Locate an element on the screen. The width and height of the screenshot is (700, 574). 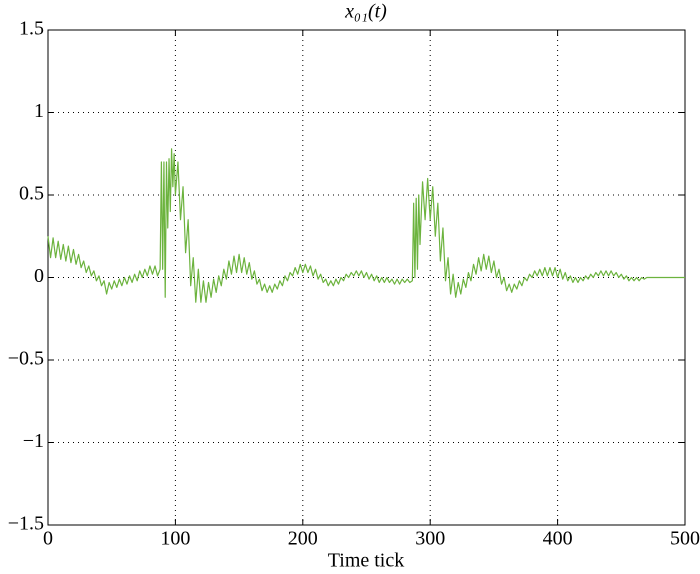
x-tick-label: 0 is located at coordinates (48, 539).